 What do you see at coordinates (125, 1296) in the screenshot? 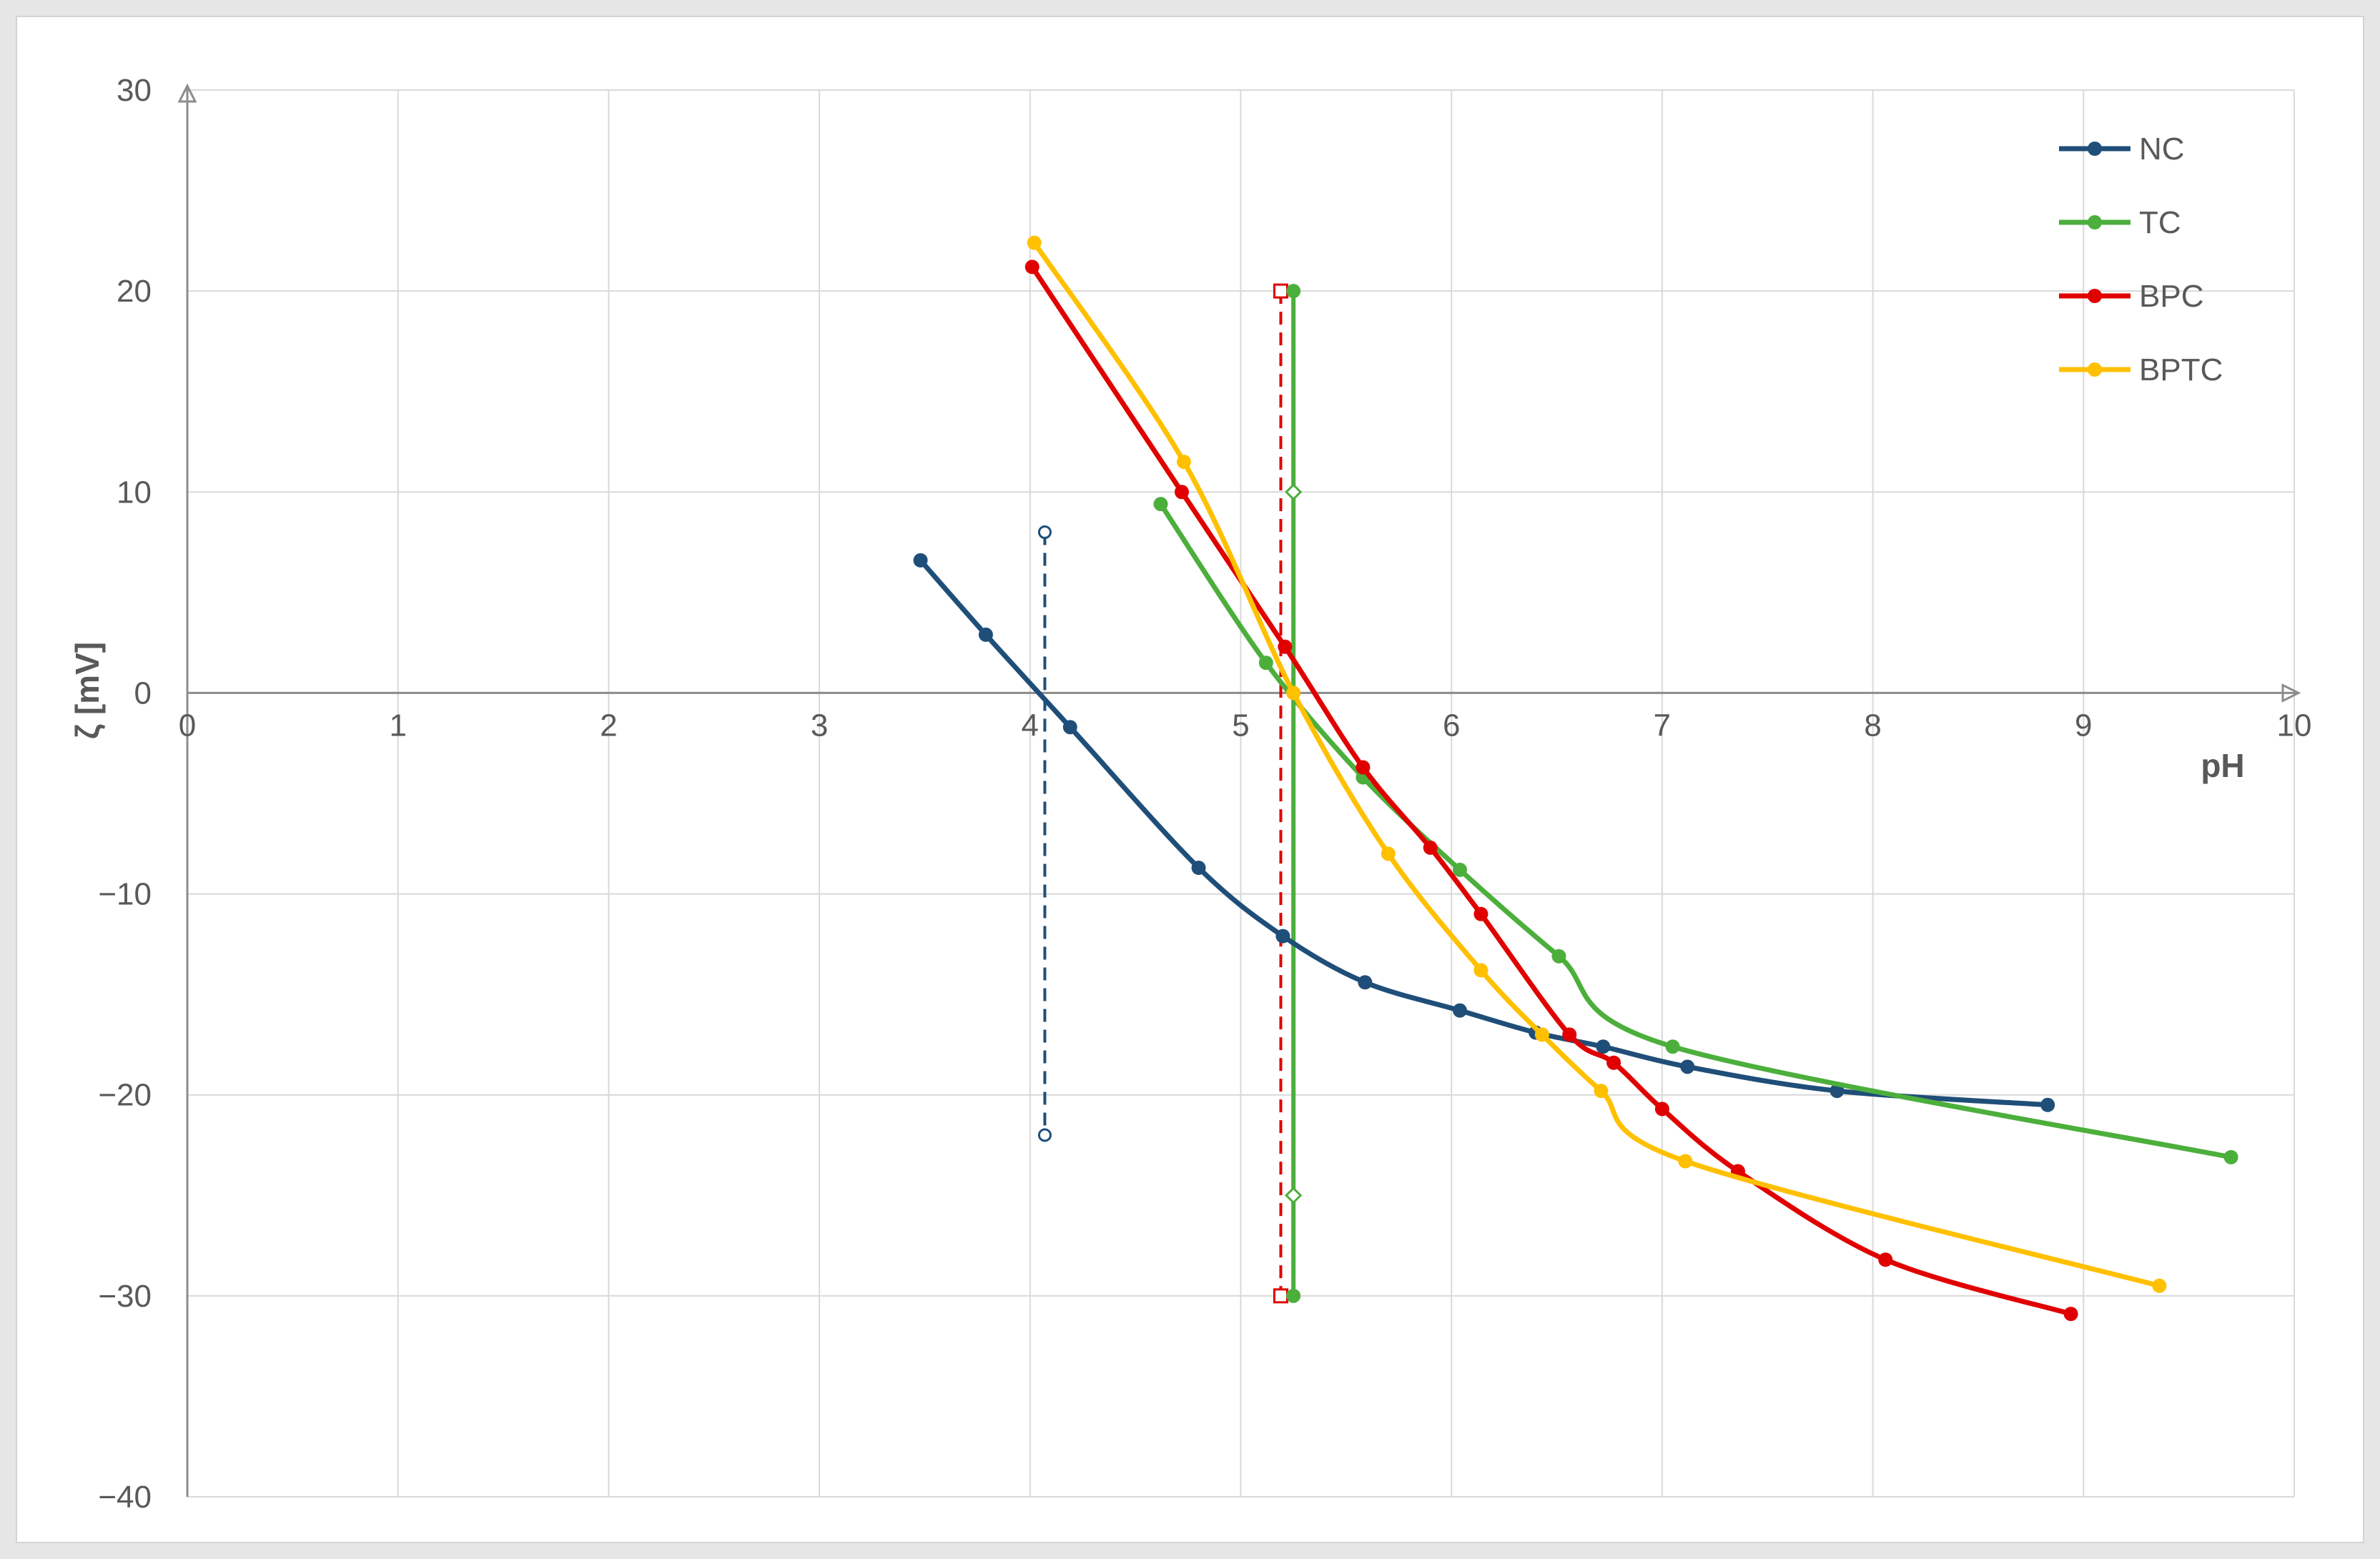
I see `y-tick-label: −30` at bounding box center [125, 1296].